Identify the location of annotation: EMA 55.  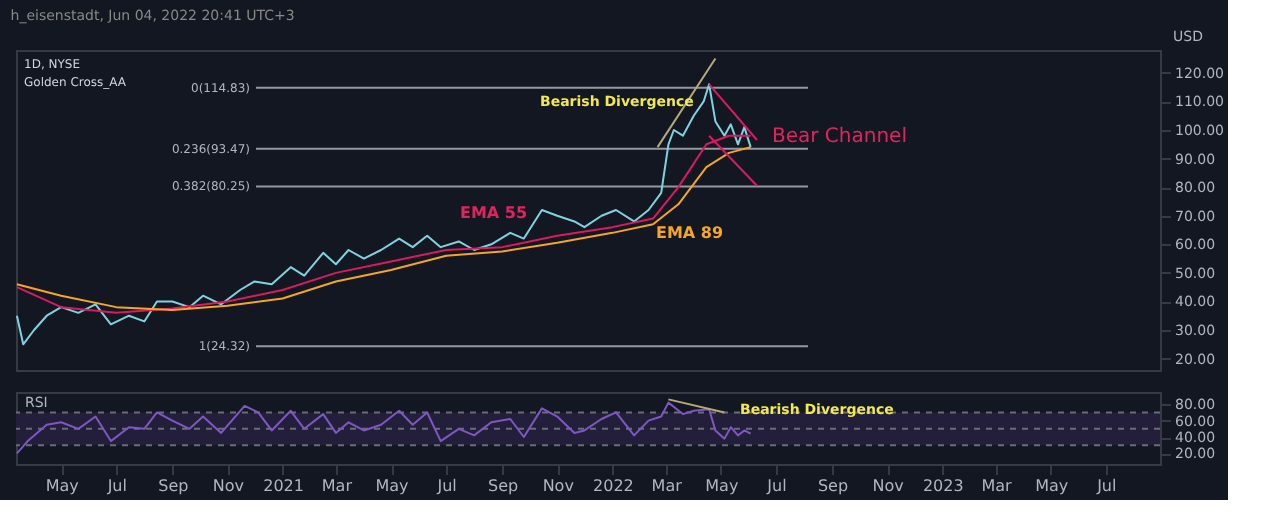
(494, 213).